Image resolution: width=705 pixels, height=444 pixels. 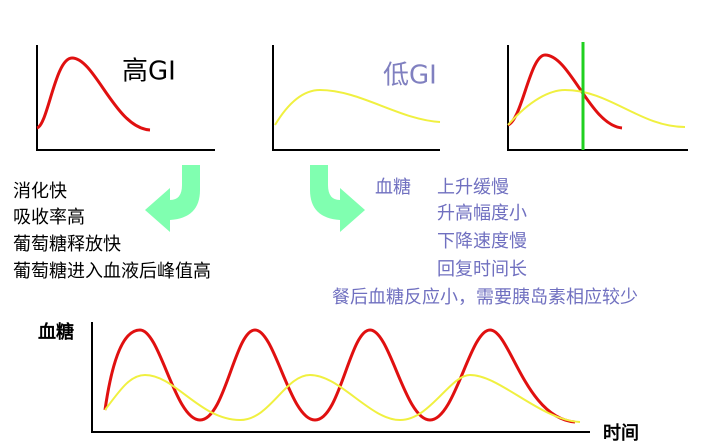 I want to click on high-gi-point: 消化快, so click(x=40, y=191).